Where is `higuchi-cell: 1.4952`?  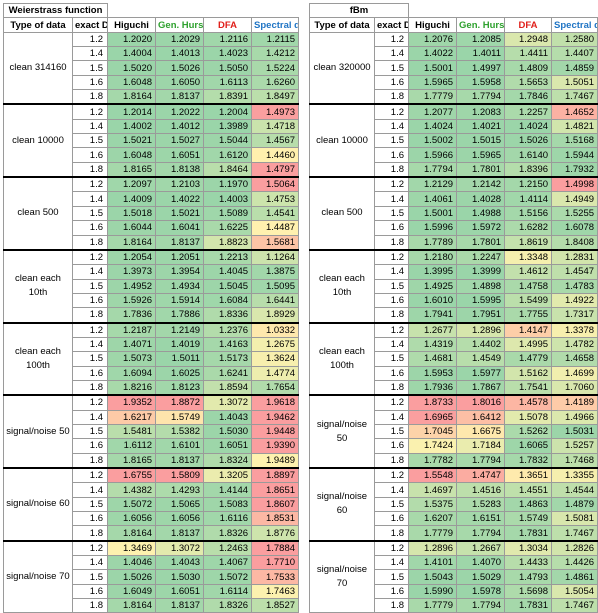 higuchi-cell: 1.4952 is located at coordinates (132, 286).